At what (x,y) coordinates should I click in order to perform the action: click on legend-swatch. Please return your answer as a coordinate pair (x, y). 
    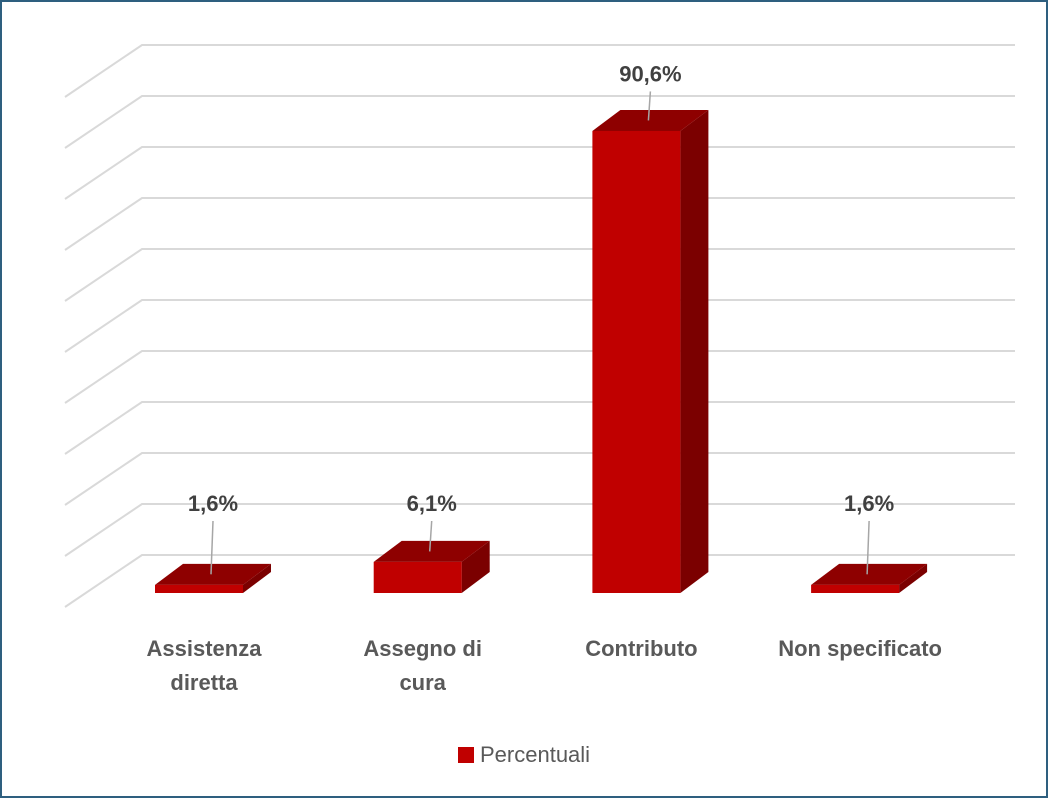
    Looking at the image, I should click on (466, 755).